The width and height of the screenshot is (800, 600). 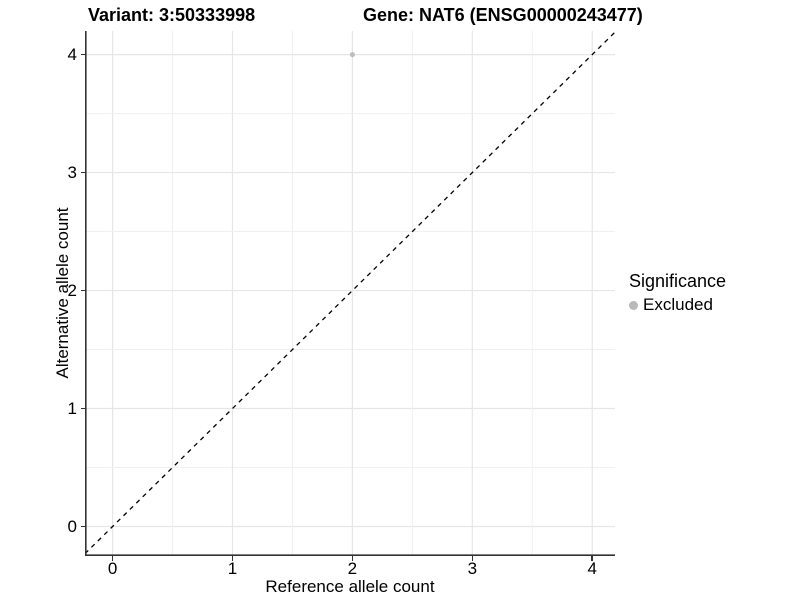 I want to click on legend-item-label: Excluded, so click(x=678, y=304).